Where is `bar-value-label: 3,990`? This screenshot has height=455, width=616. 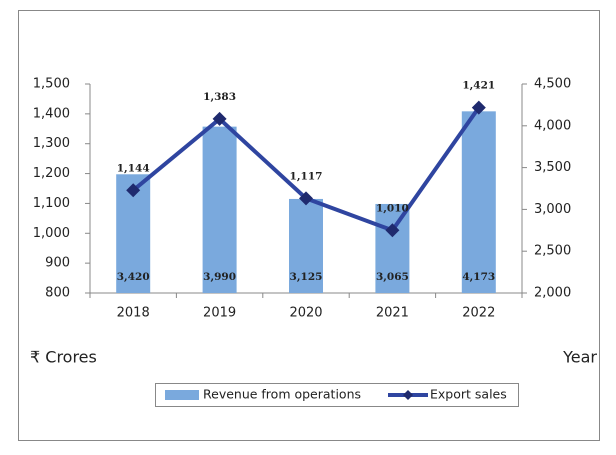
bar-value-label: 3,990 is located at coordinates (219, 277).